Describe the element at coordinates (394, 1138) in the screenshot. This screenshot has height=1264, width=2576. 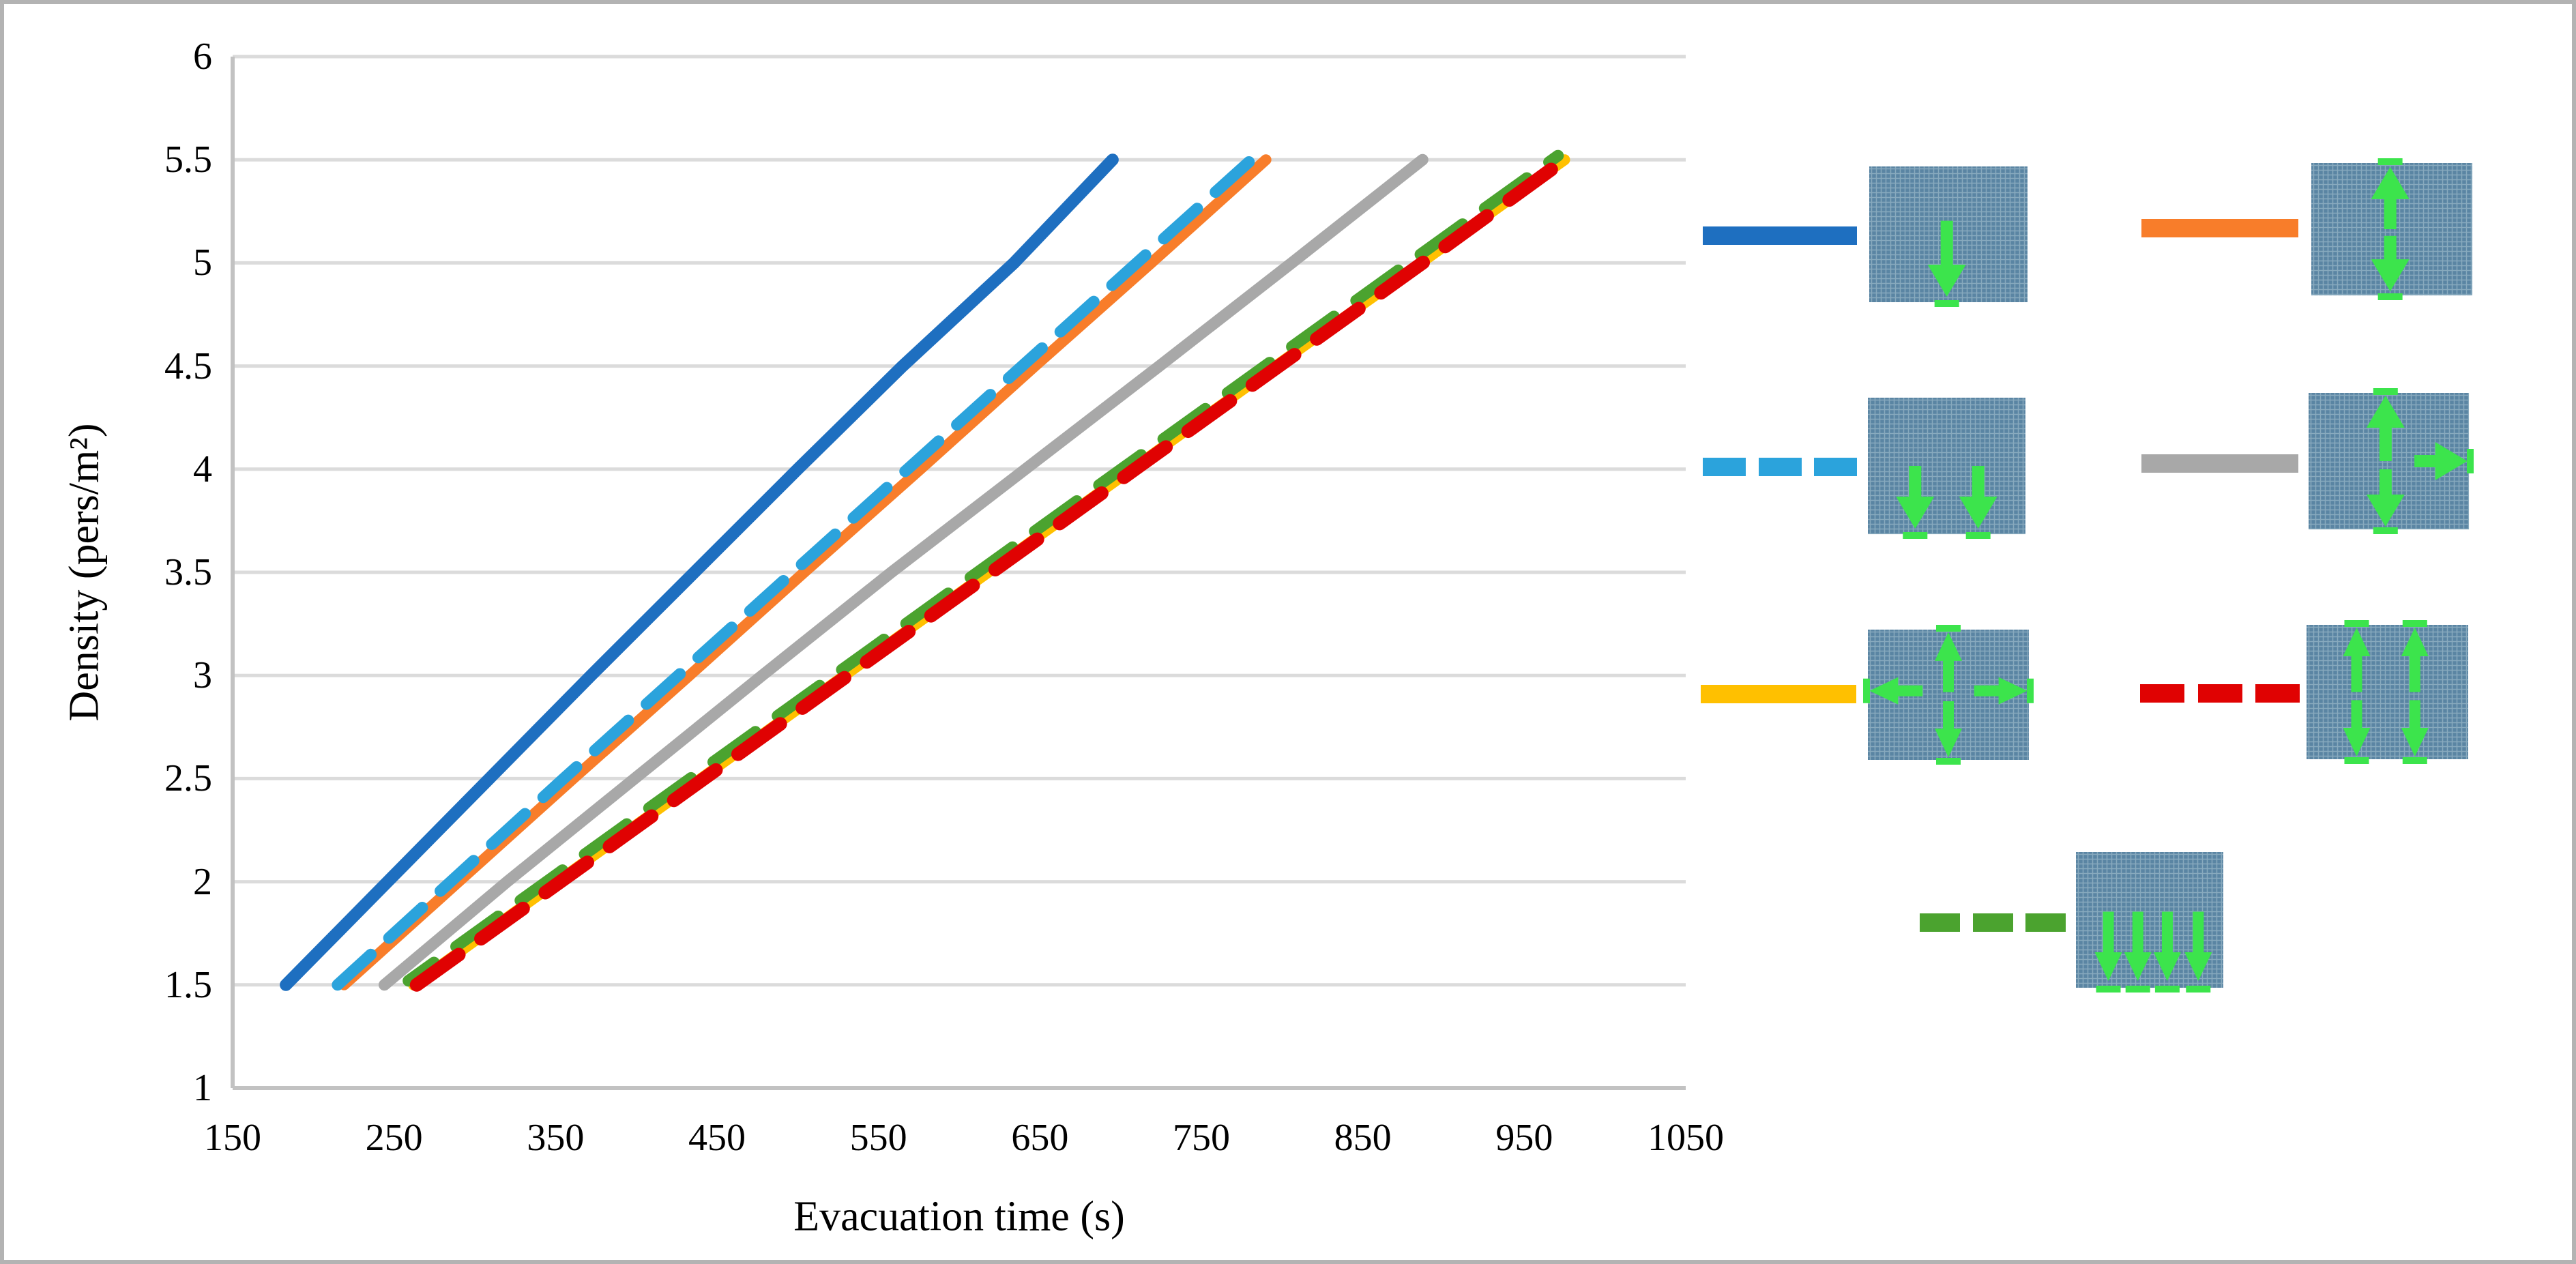
I see `x-tick-label: 250` at that location.